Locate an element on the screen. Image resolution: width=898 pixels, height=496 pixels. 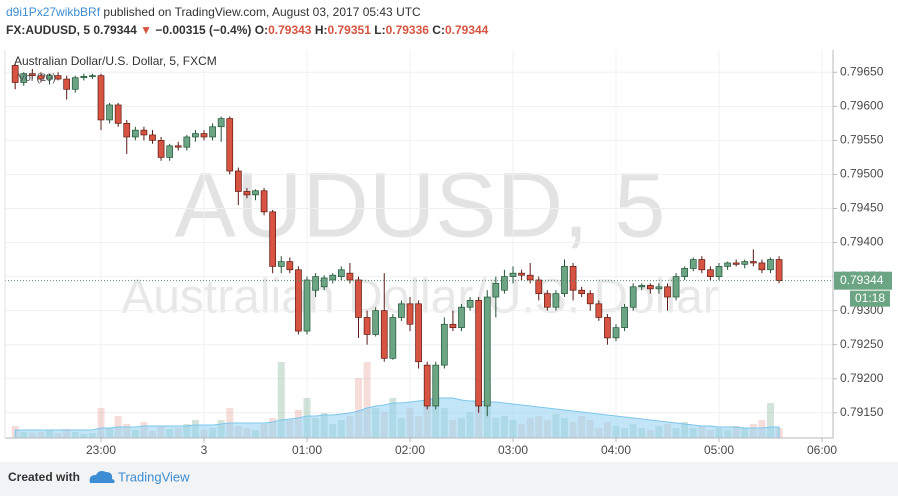
c-label: C: is located at coordinates (438, 30).